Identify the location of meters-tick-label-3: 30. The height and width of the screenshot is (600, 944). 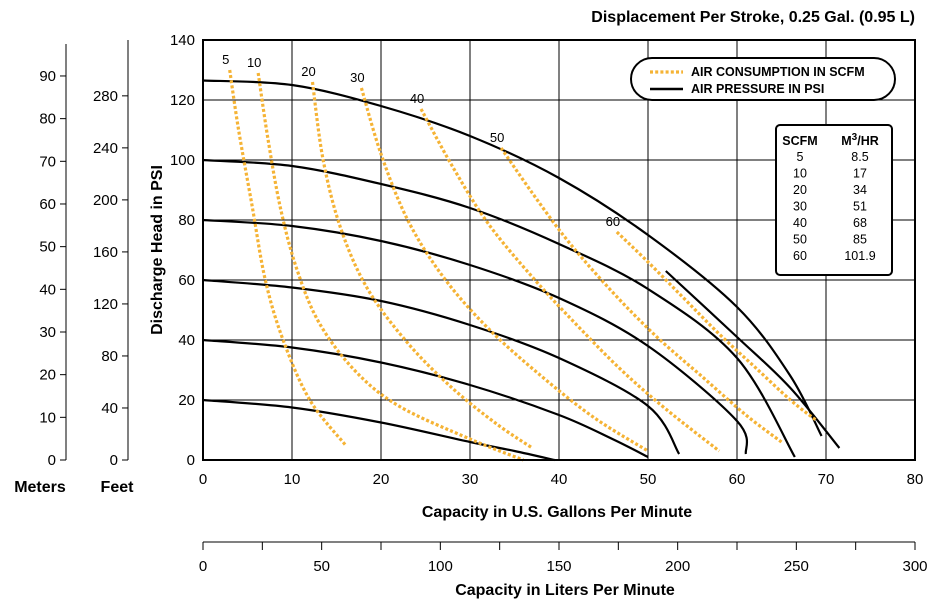
(47, 332).